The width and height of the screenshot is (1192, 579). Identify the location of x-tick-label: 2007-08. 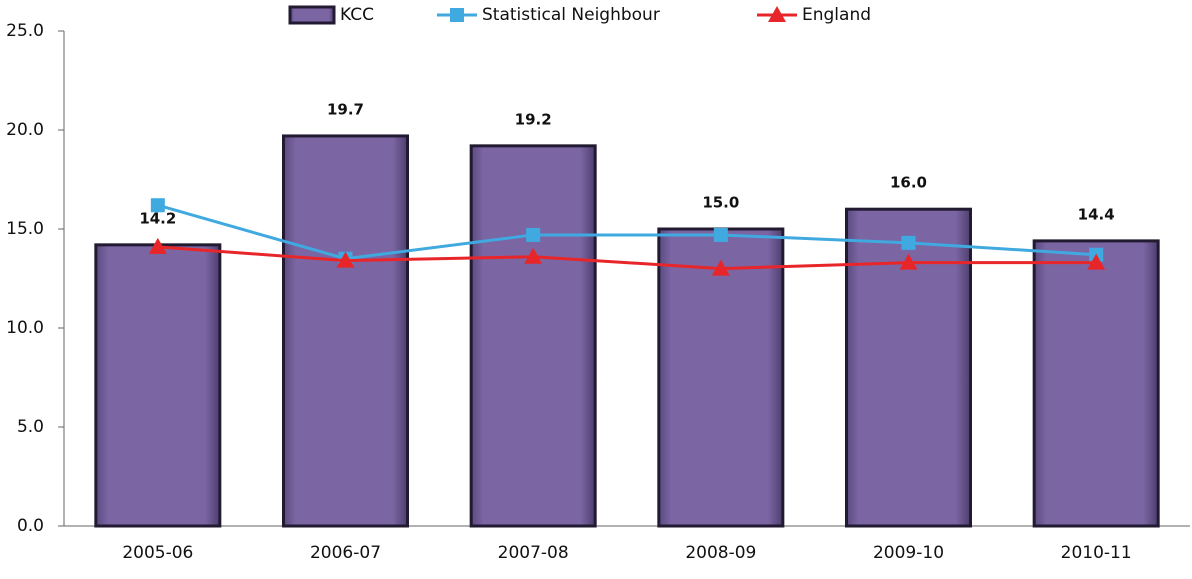
(533, 553).